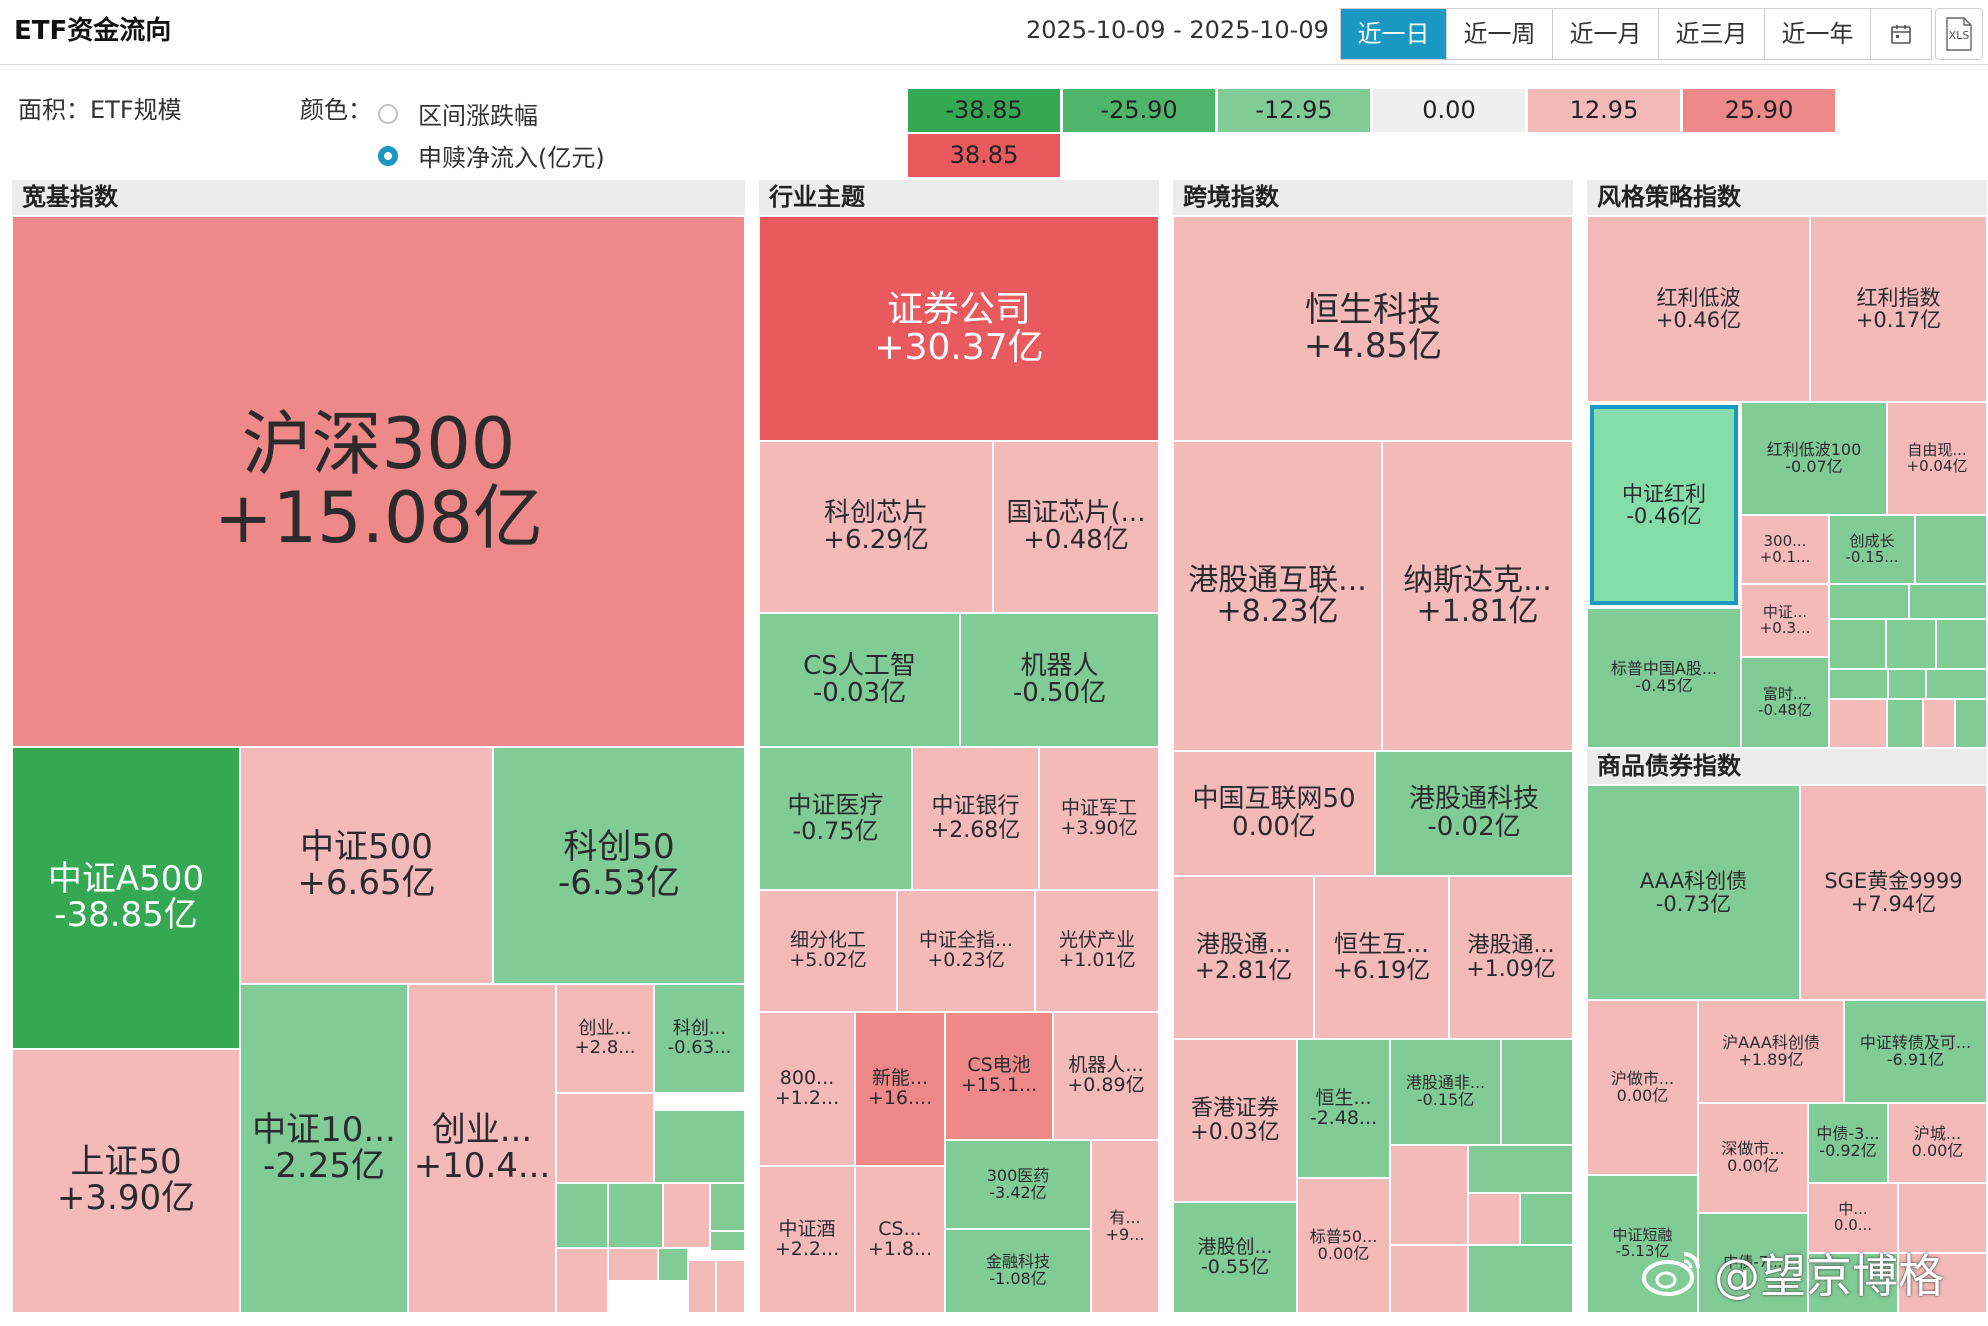  Describe the element at coordinates (1848, 1143) in the screenshot. I see `treemap-cell-commodity-中债-3: 中债-3... -0.92亿` at that location.